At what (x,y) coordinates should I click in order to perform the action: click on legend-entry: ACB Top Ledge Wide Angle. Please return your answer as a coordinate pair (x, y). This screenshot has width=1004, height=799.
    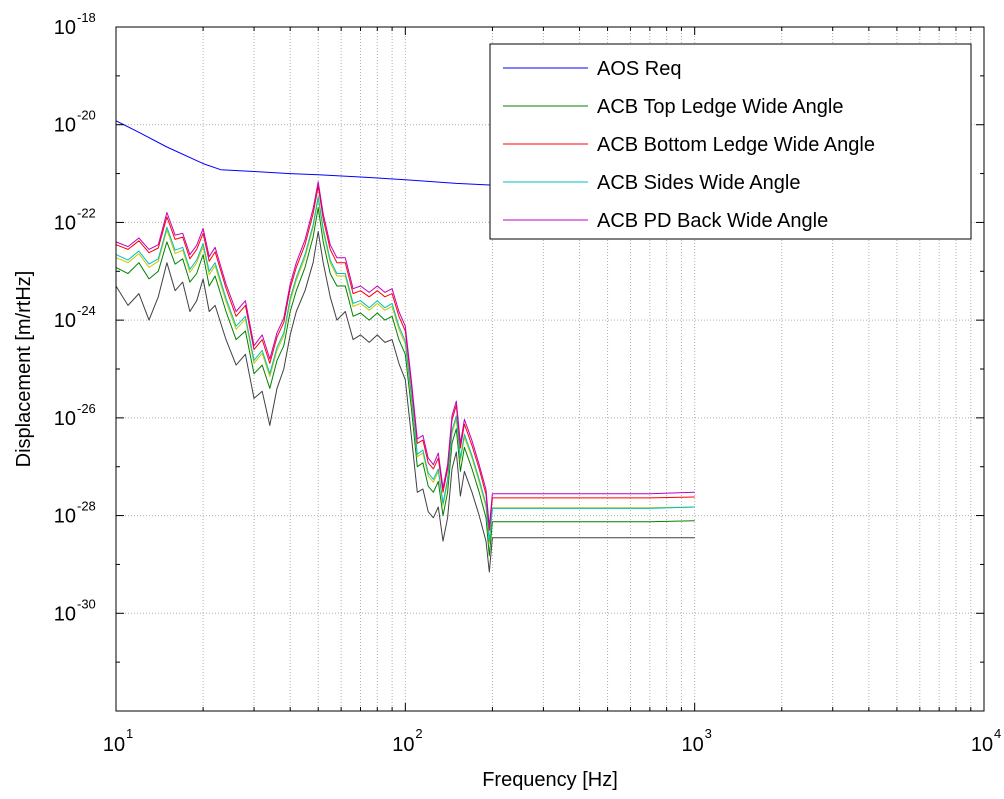
    Looking at the image, I should click on (673, 107).